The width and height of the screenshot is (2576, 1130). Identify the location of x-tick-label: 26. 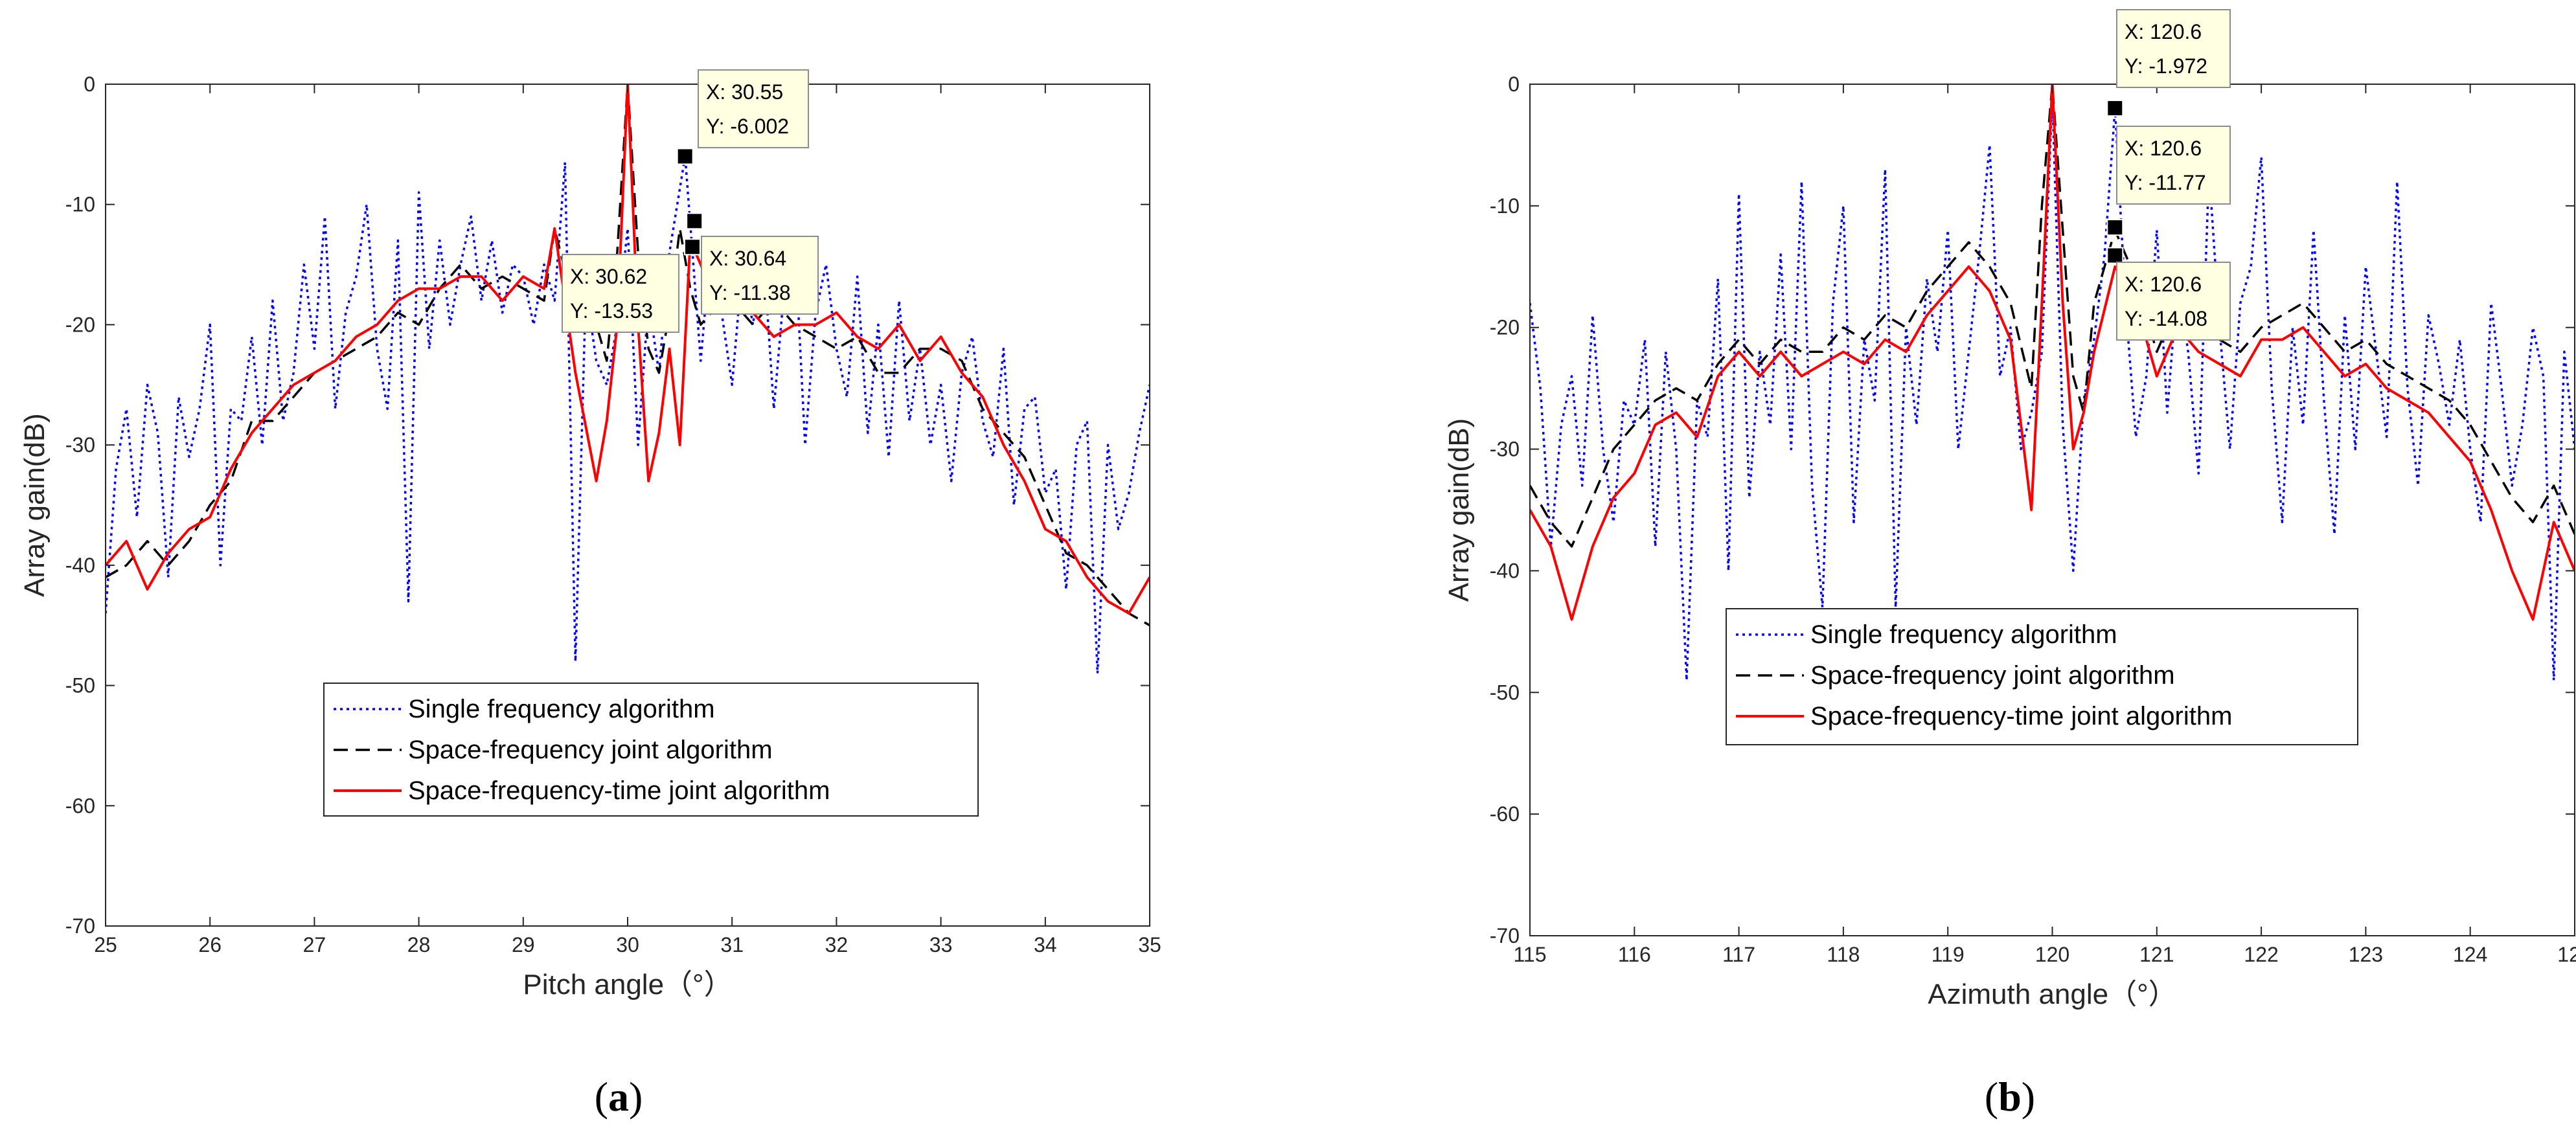
(210, 945).